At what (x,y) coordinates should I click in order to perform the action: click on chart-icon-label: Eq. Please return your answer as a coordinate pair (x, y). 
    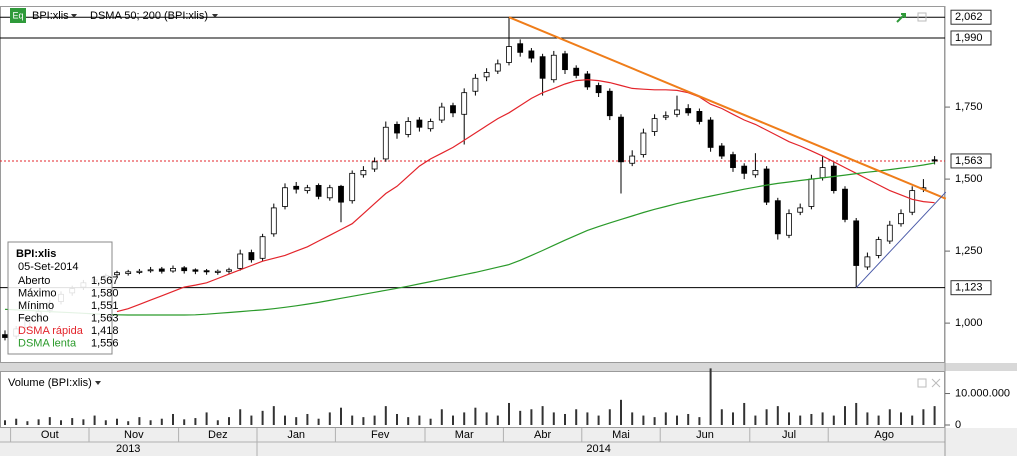
    Looking at the image, I should click on (17, 15).